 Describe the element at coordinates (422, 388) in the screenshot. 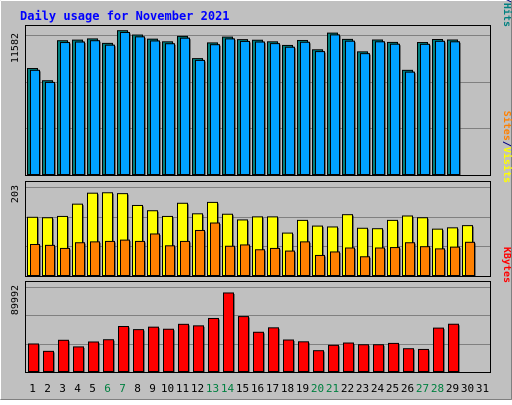

I see `x-tick-label-day-27: 27` at that location.